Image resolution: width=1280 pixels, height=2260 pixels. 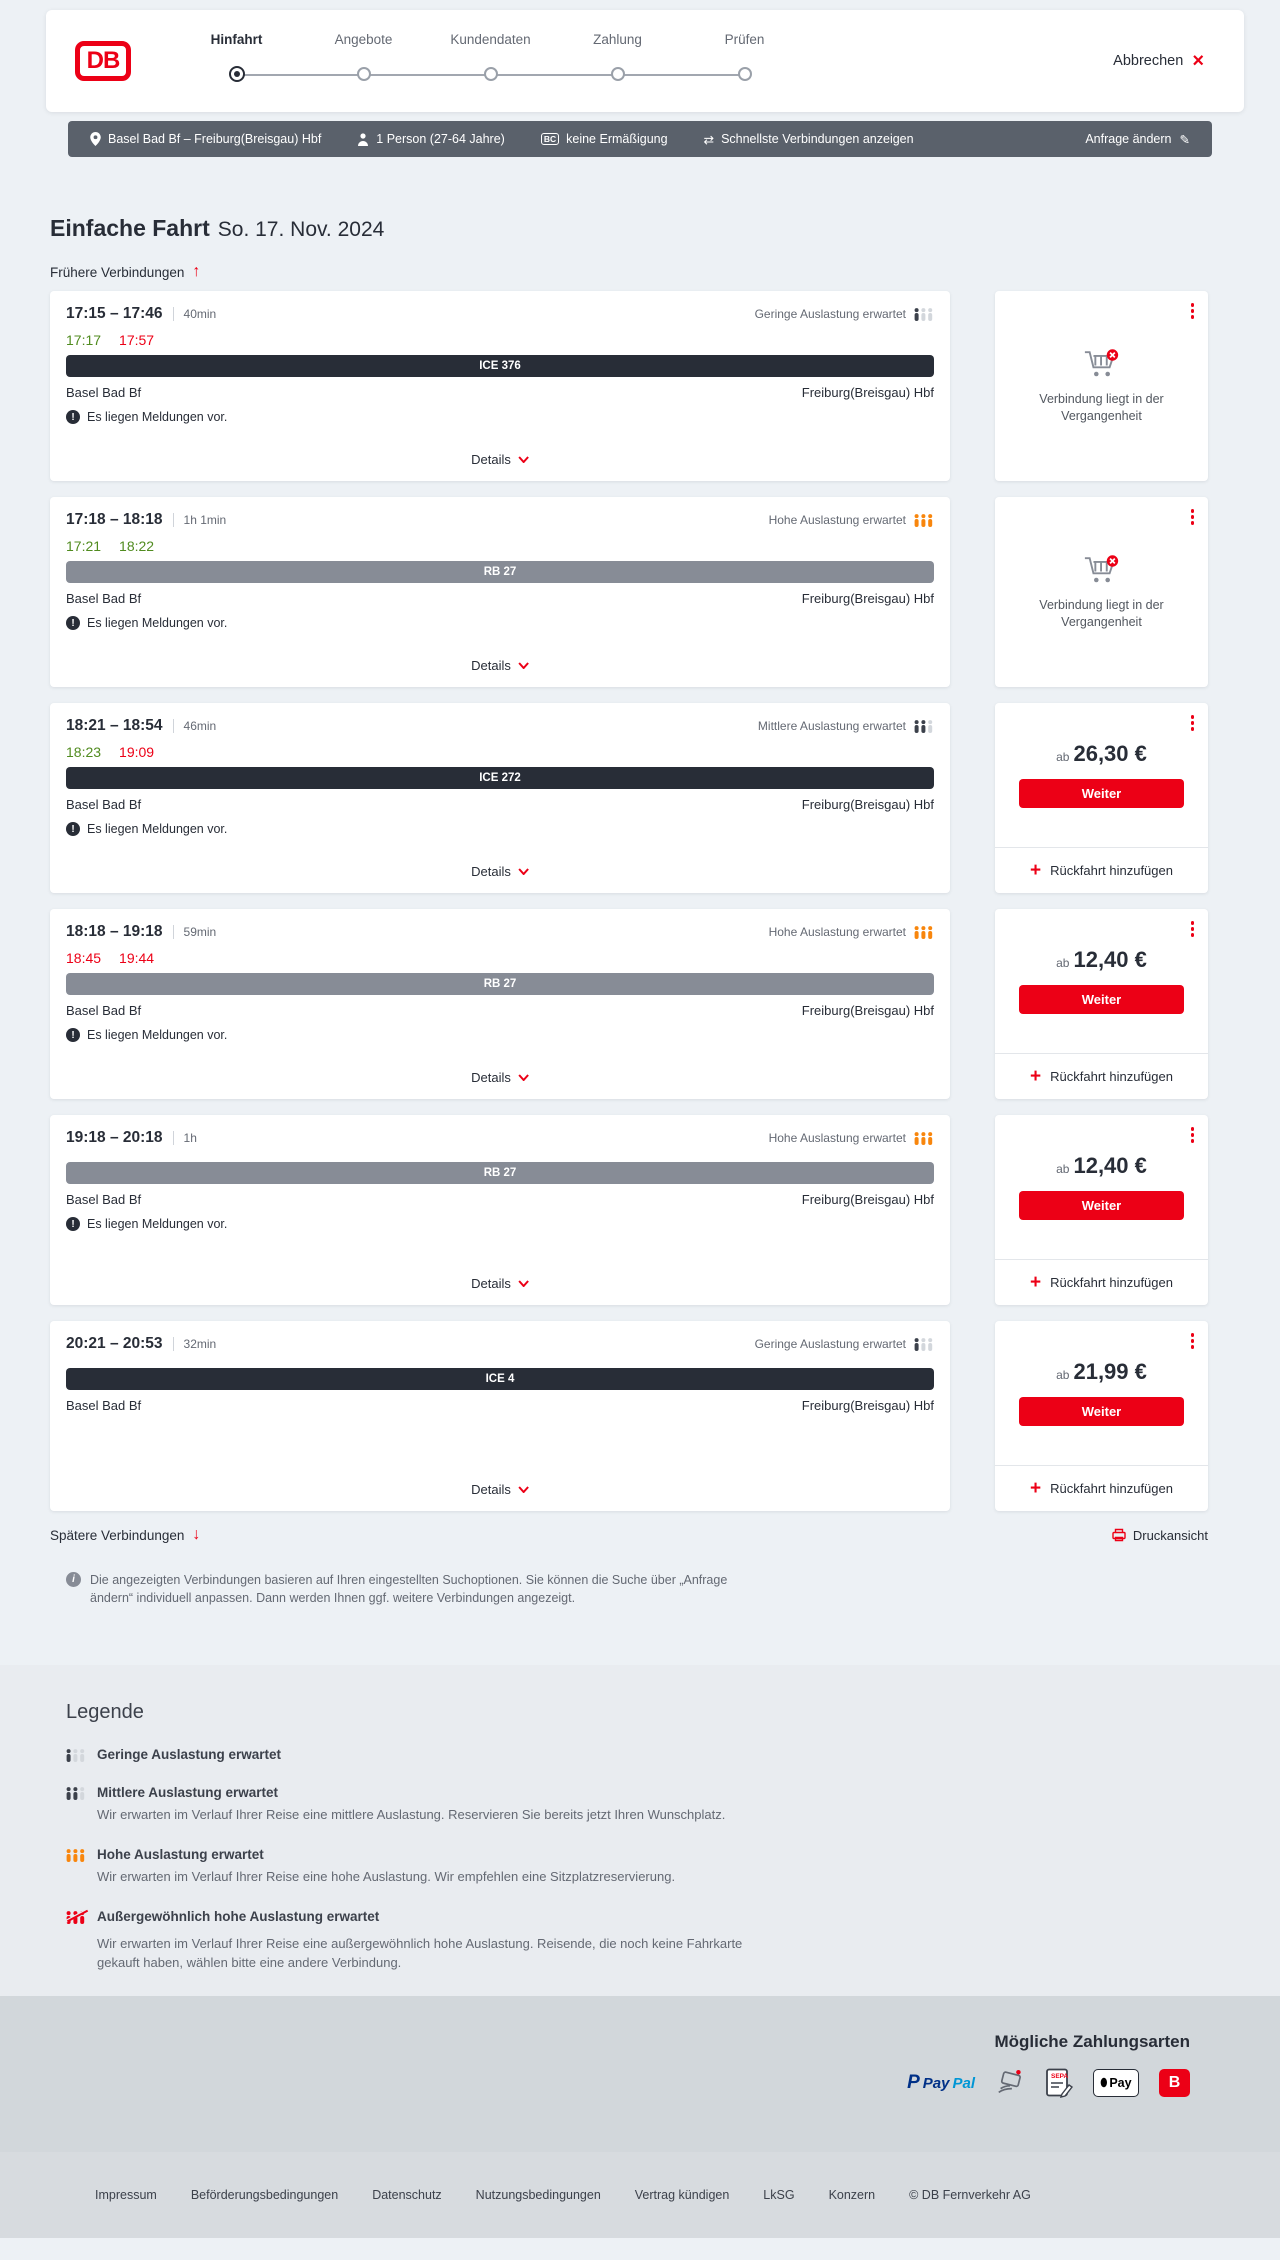 I want to click on booking-panel: ab 12,40 € Weiter + Rückfahrt hinzufügen, so click(x=1101, y=1004).